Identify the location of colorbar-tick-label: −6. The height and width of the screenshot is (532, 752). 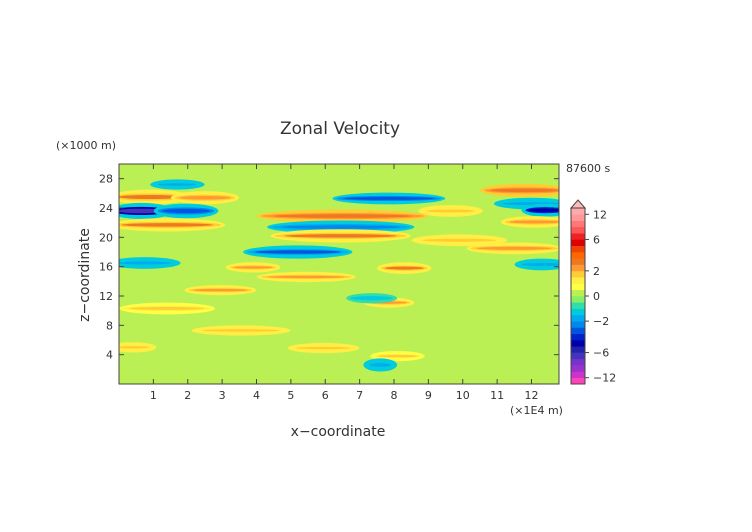
(601, 353).